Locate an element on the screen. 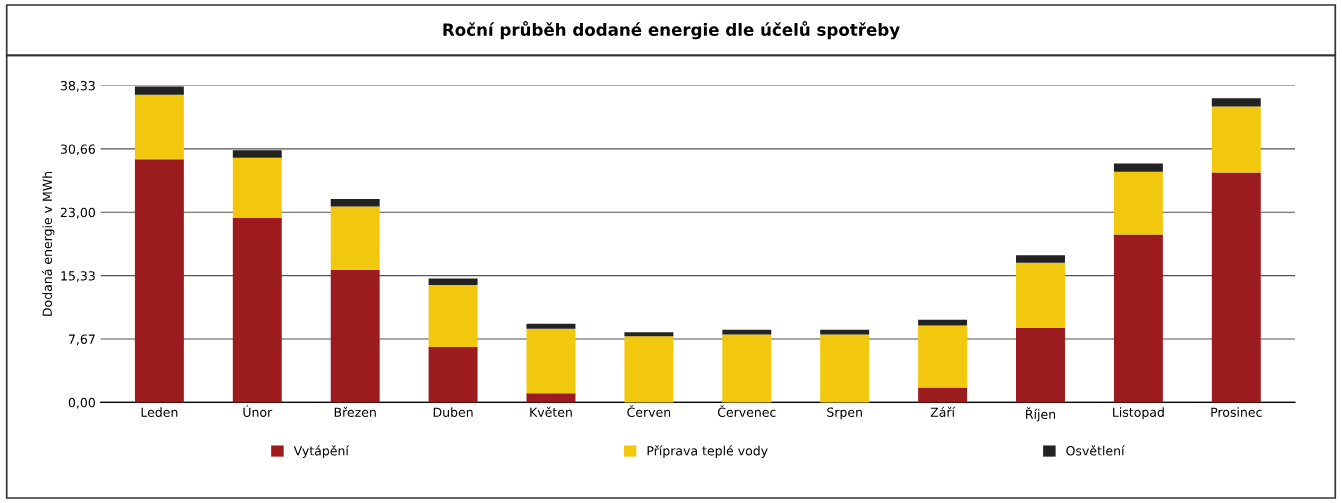  x-tick-label: Říjen is located at coordinates (1041, 414).